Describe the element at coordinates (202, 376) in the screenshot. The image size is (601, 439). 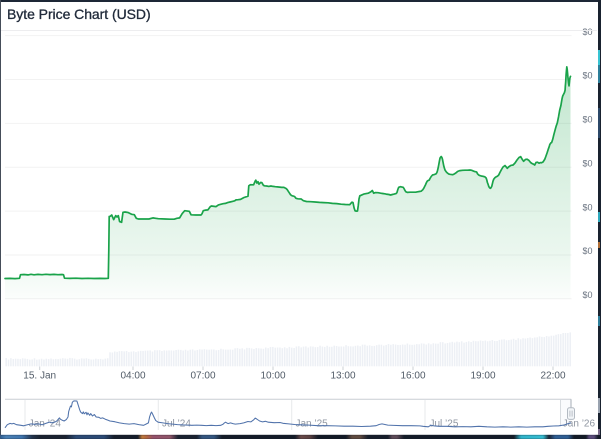
I see `svg-text: 07:00` at that location.